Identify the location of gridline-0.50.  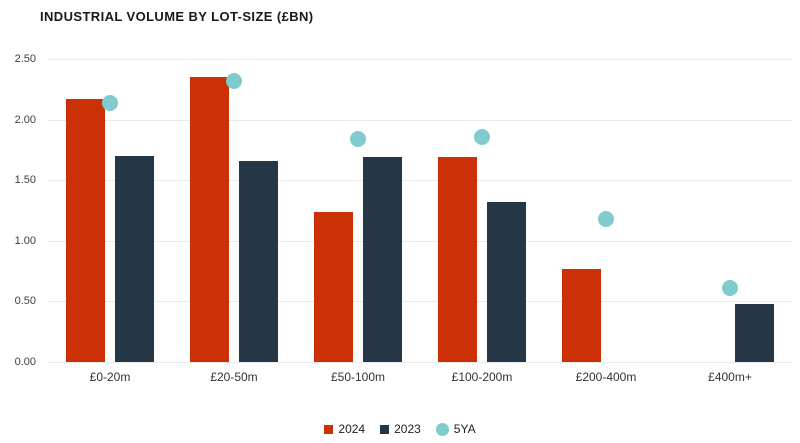
(420, 302).